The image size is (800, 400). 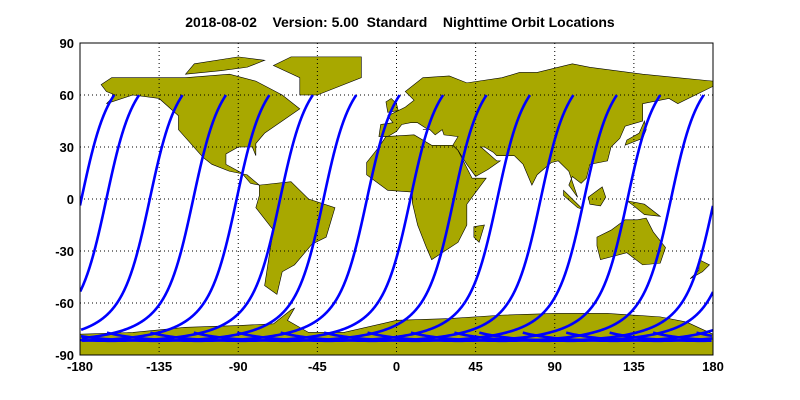 I want to click on x-tick-label: -180, so click(x=80, y=366).